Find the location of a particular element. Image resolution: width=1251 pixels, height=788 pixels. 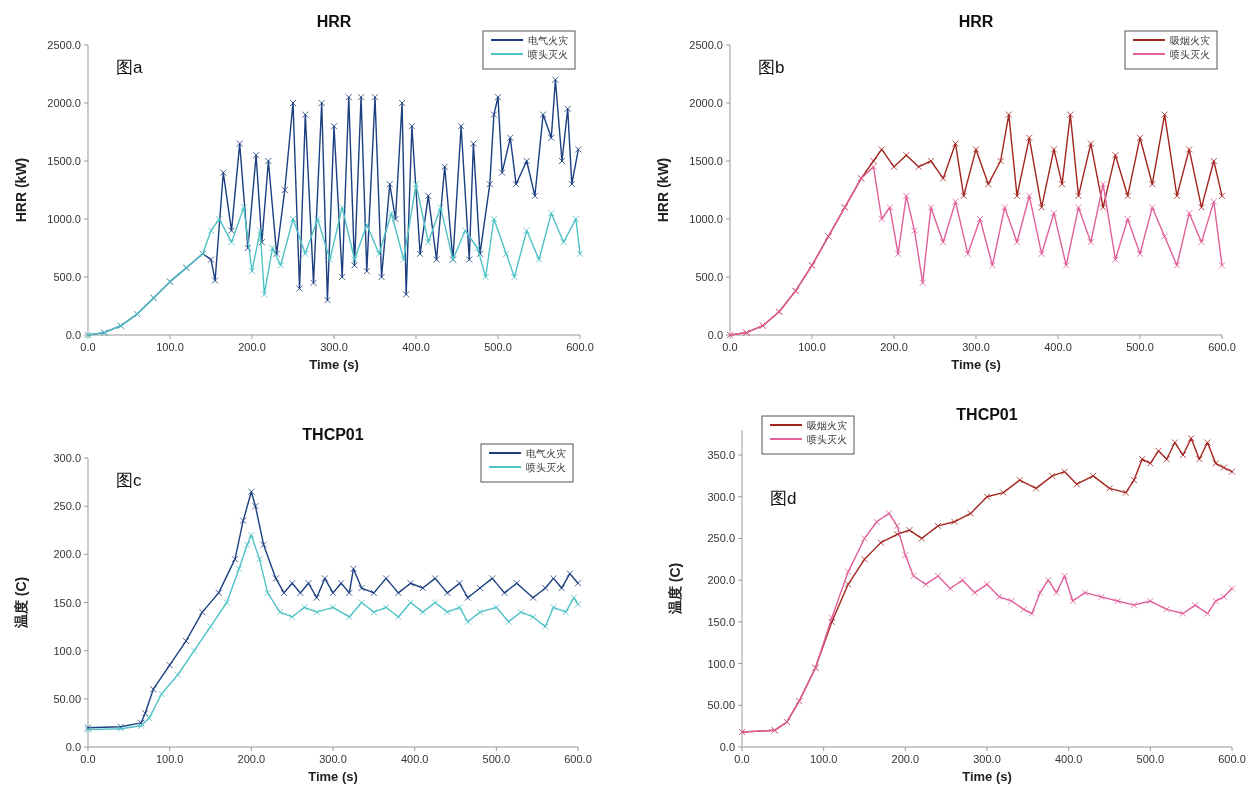

y-tick-label: 350.0 is located at coordinates (721, 455).